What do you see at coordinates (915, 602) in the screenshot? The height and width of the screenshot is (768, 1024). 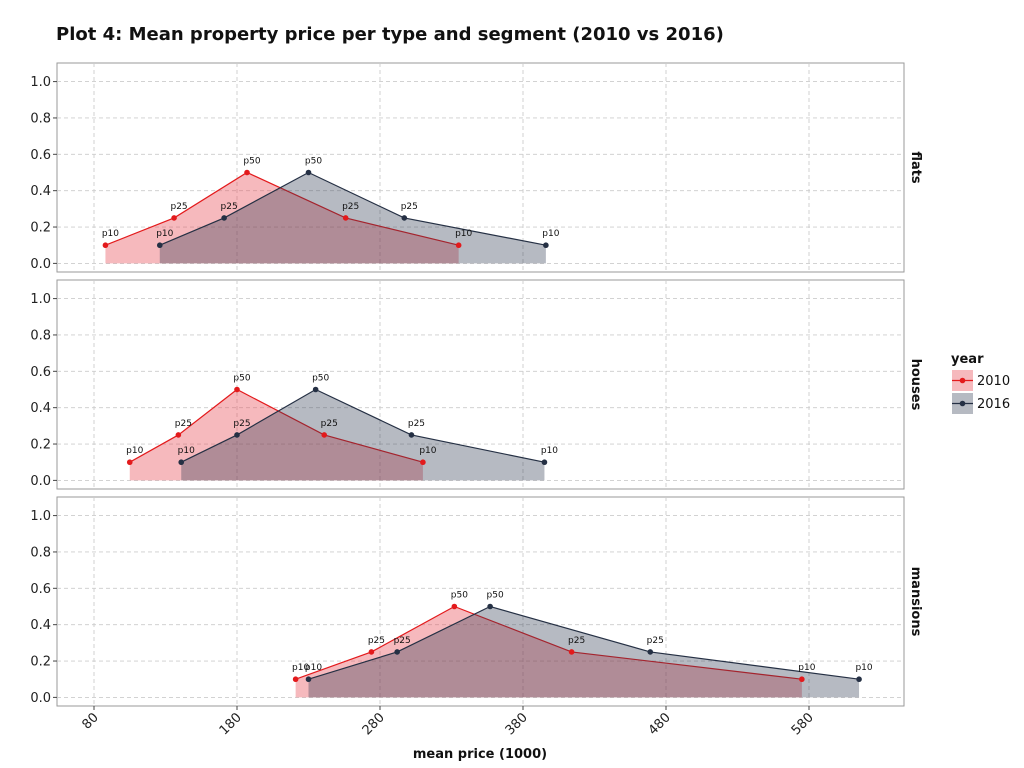 I see `facet-label-mansions: mansions` at bounding box center [915, 602].